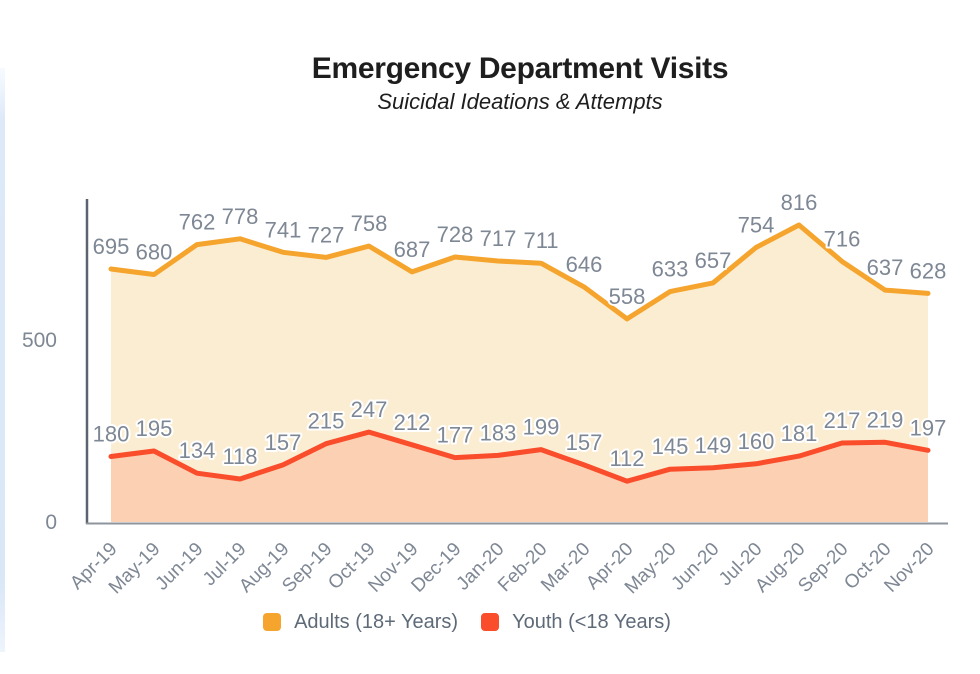  I want to click on youth-18-years-data-label: 215, so click(326, 421).